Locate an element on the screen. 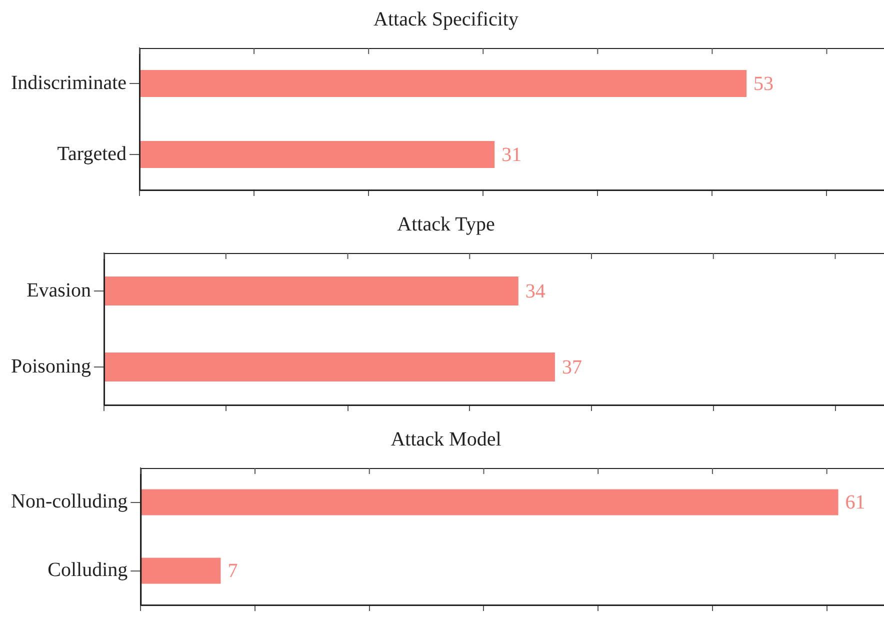 This screenshot has height=620, width=884. y-tick-label: Non-colluding is located at coordinates (69, 501).